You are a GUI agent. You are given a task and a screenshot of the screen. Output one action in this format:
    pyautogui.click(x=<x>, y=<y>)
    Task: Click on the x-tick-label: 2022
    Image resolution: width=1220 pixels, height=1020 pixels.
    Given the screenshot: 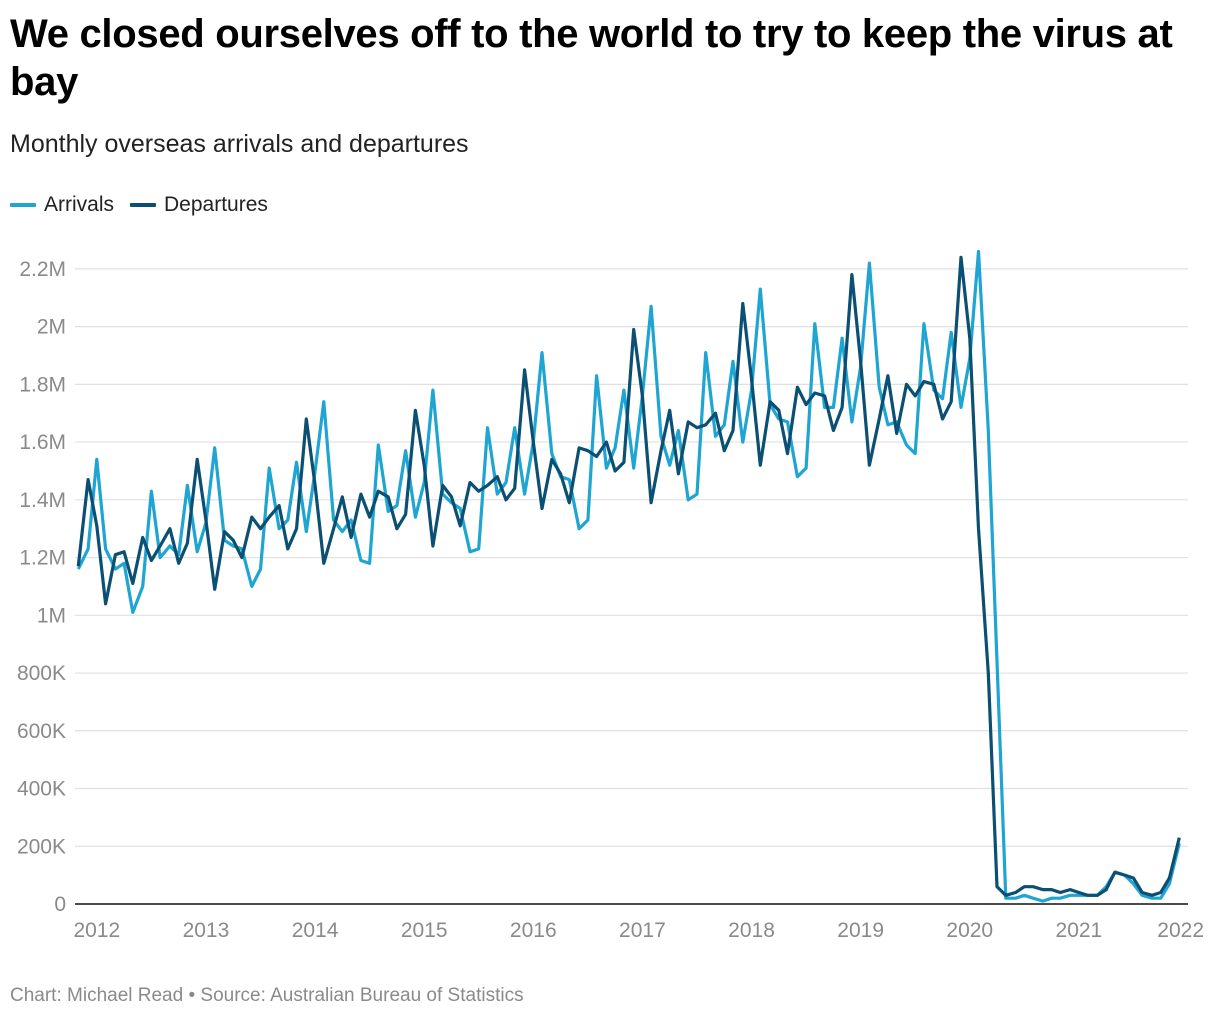 What is the action you would take?
    pyautogui.click(x=1180, y=930)
    